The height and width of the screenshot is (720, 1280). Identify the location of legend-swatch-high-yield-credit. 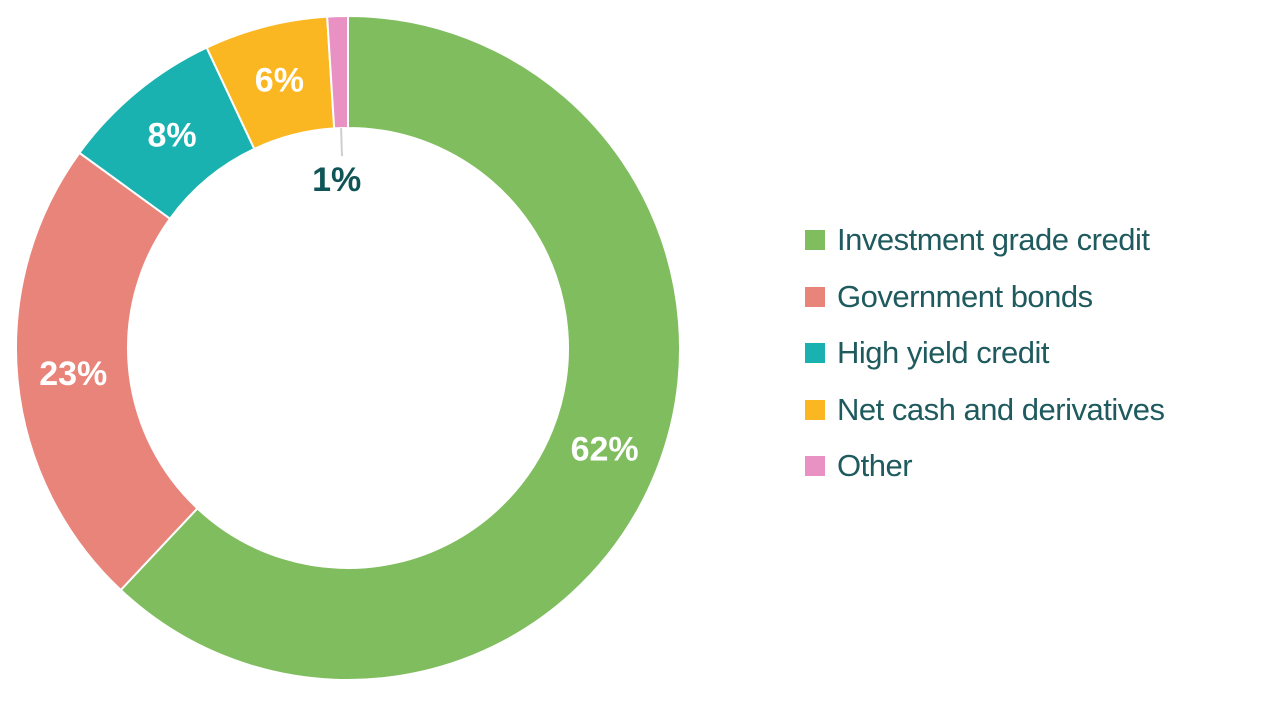
(815, 353).